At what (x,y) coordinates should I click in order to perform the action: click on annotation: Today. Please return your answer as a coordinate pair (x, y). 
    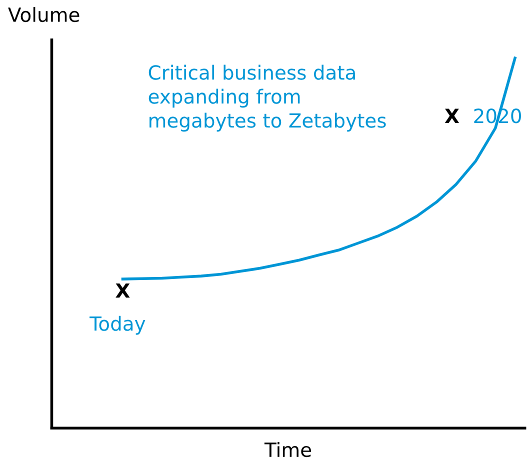
    Looking at the image, I should click on (118, 325).